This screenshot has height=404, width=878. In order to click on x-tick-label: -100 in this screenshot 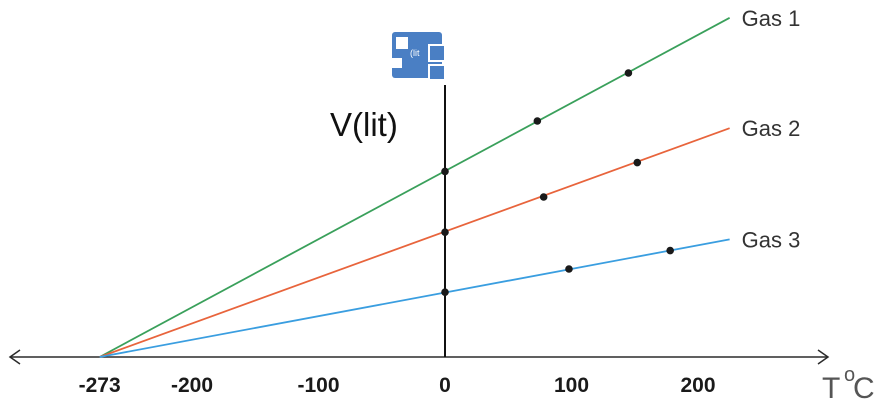, I will do `click(318, 385)`.